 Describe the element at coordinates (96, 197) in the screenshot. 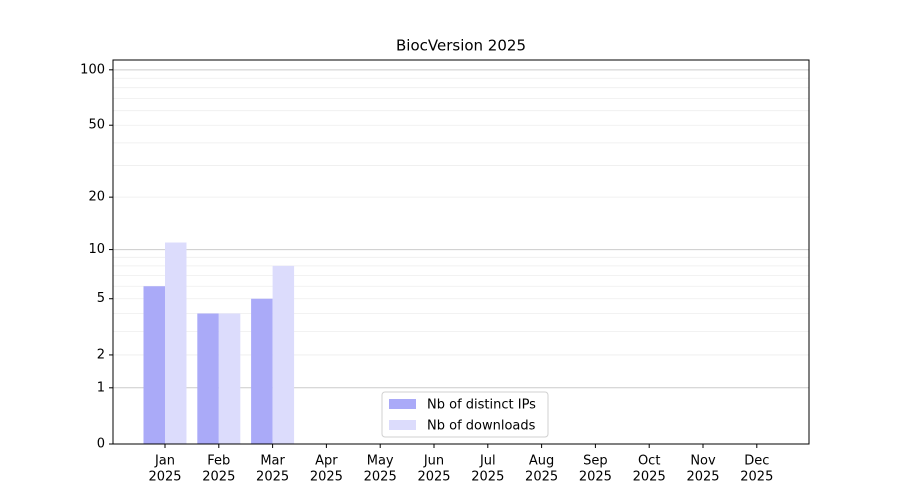

I see `y-tick-label: 20` at that location.